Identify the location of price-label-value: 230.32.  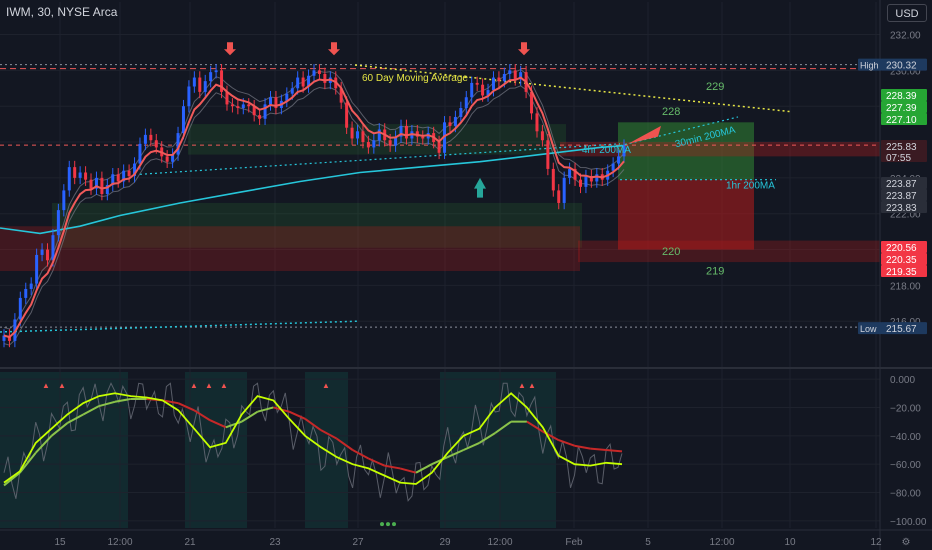
(901, 66).